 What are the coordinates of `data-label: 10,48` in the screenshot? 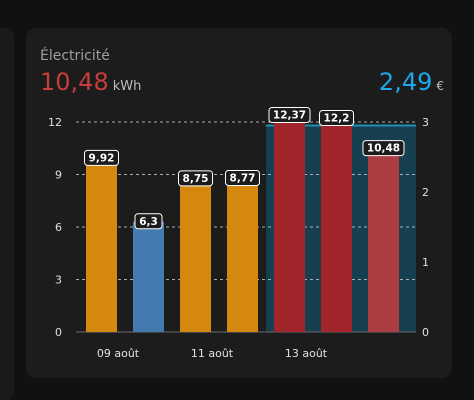 It's located at (383, 149).